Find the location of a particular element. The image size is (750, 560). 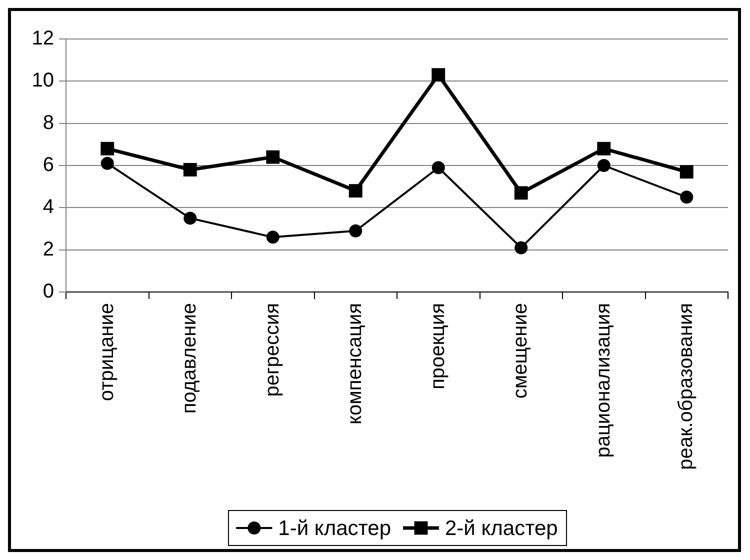

x-tick-label: регрессия is located at coordinates (272, 350).